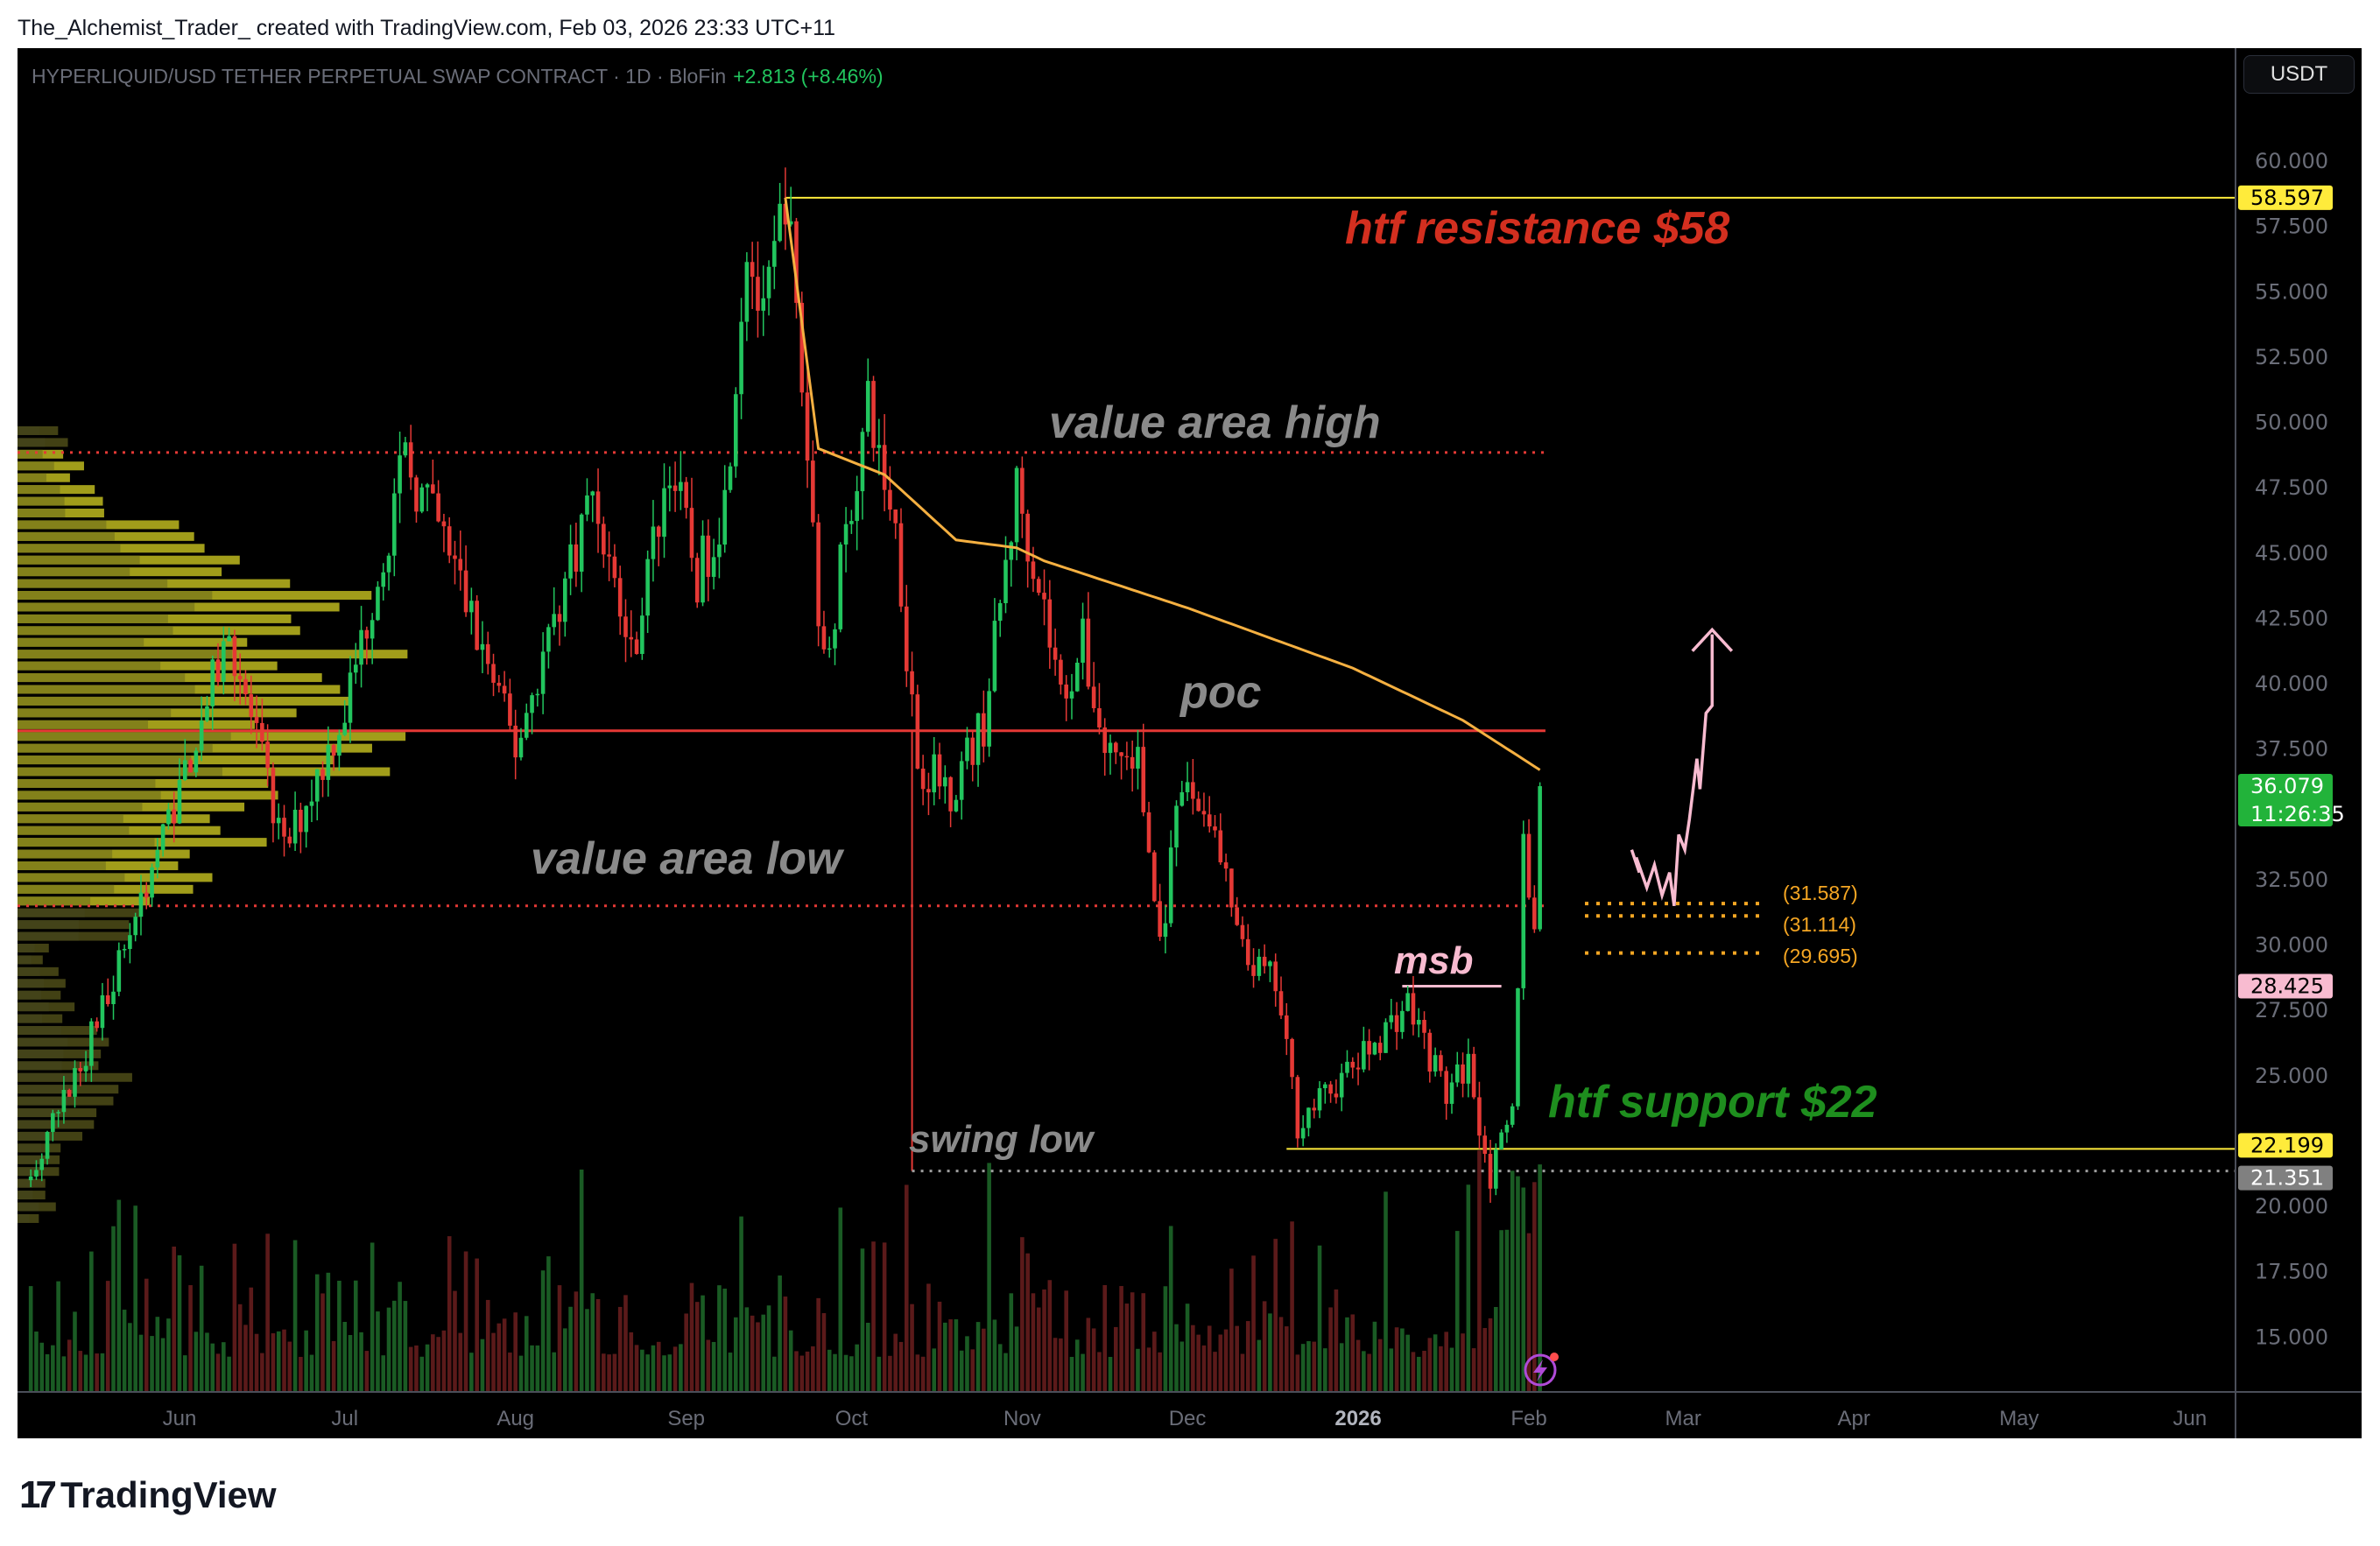 Image resolution: width=2380 pixels, height=1546 pixels. I want to click on last-price-tag-bg, so click(2285, 800).